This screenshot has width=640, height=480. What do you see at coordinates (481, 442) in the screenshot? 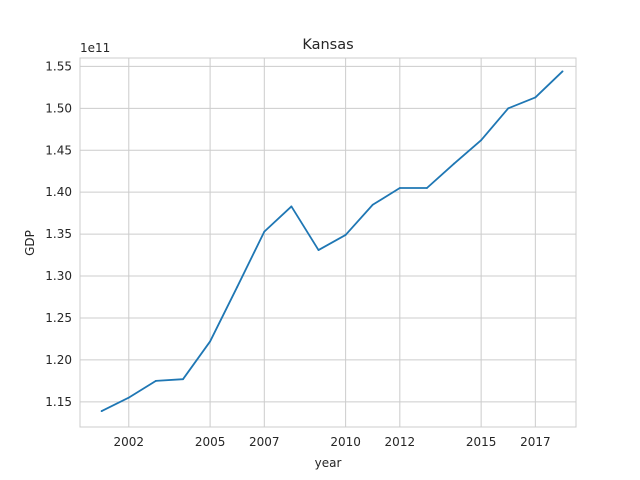
I see `x-tick-label: 2015` at bounding box center [481, 442].